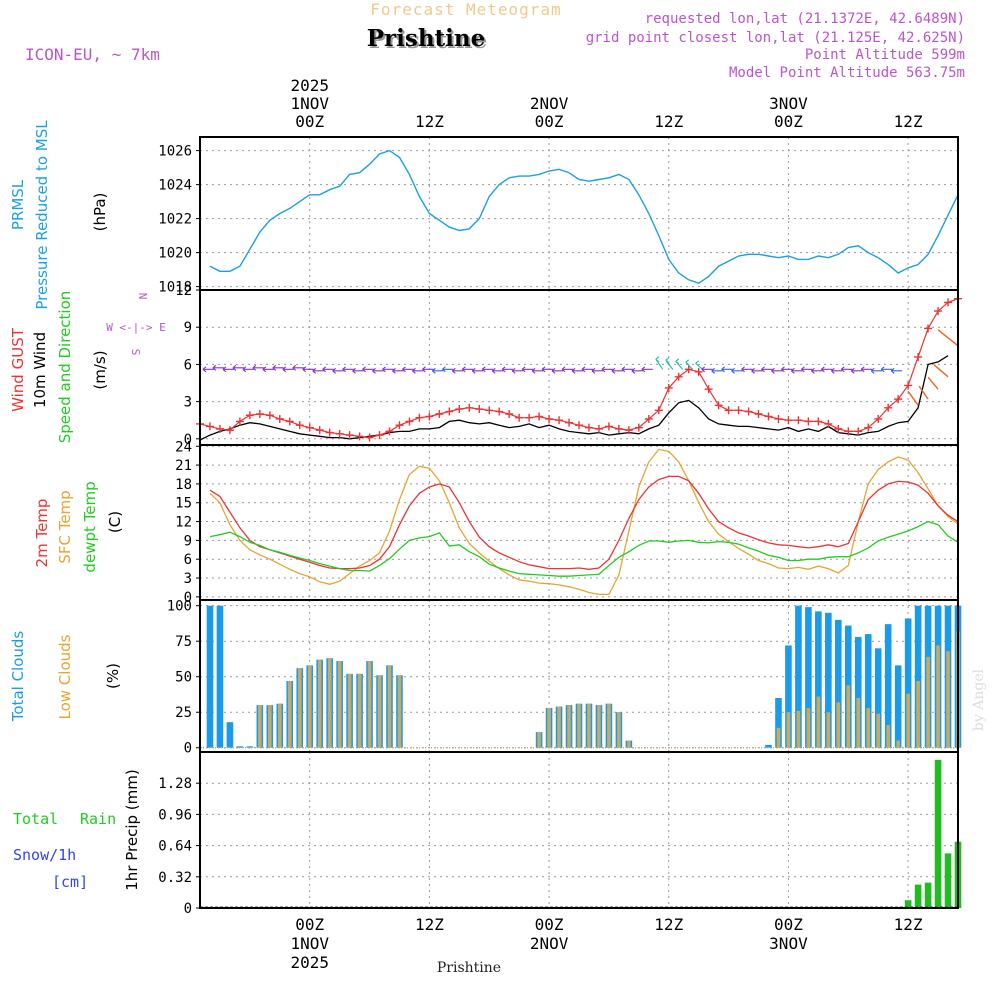 The width and height of the screenshot is (1000, 1000). What do you see at coordinates (175, 815) in the screenshot?
I see `ytick-label: 0.96` at bounding box center [175, 815].